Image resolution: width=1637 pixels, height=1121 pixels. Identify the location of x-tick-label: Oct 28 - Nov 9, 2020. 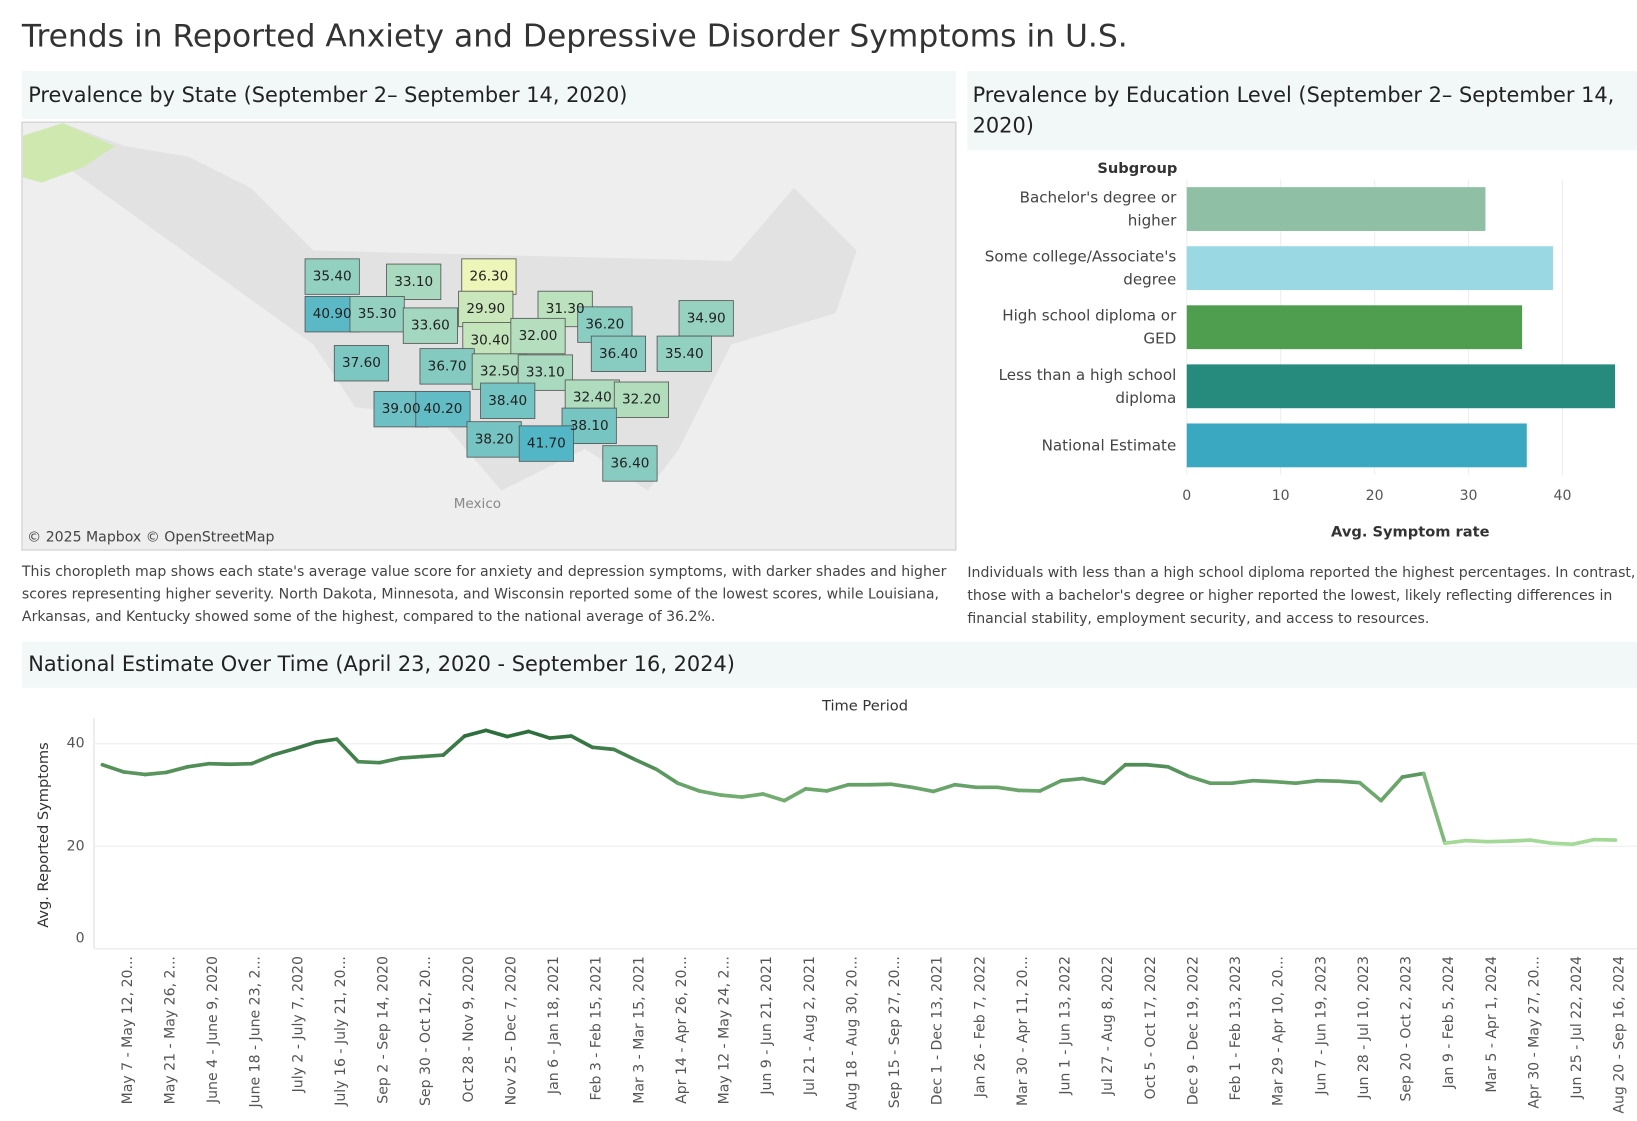
(469, 1029).